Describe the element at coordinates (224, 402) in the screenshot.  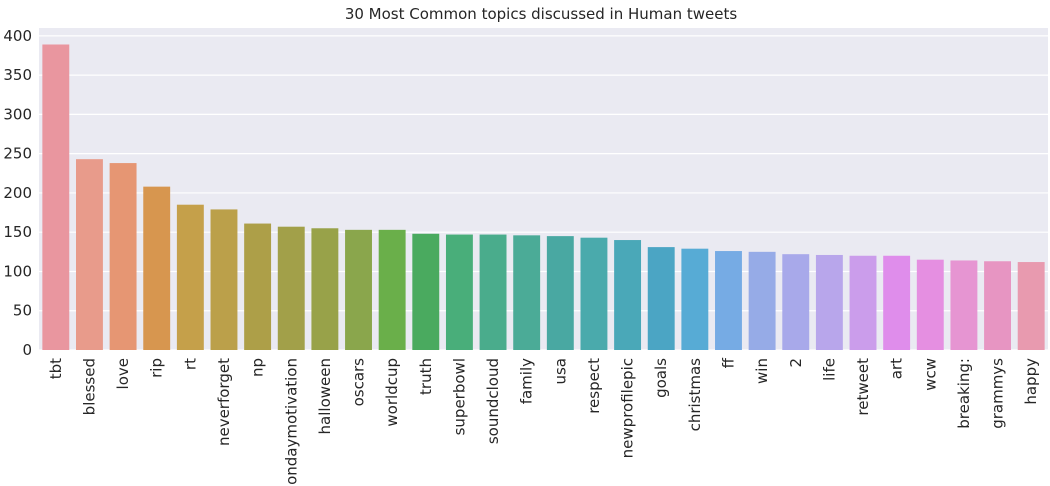
I see `x-tick-label: neverforget` at that location.